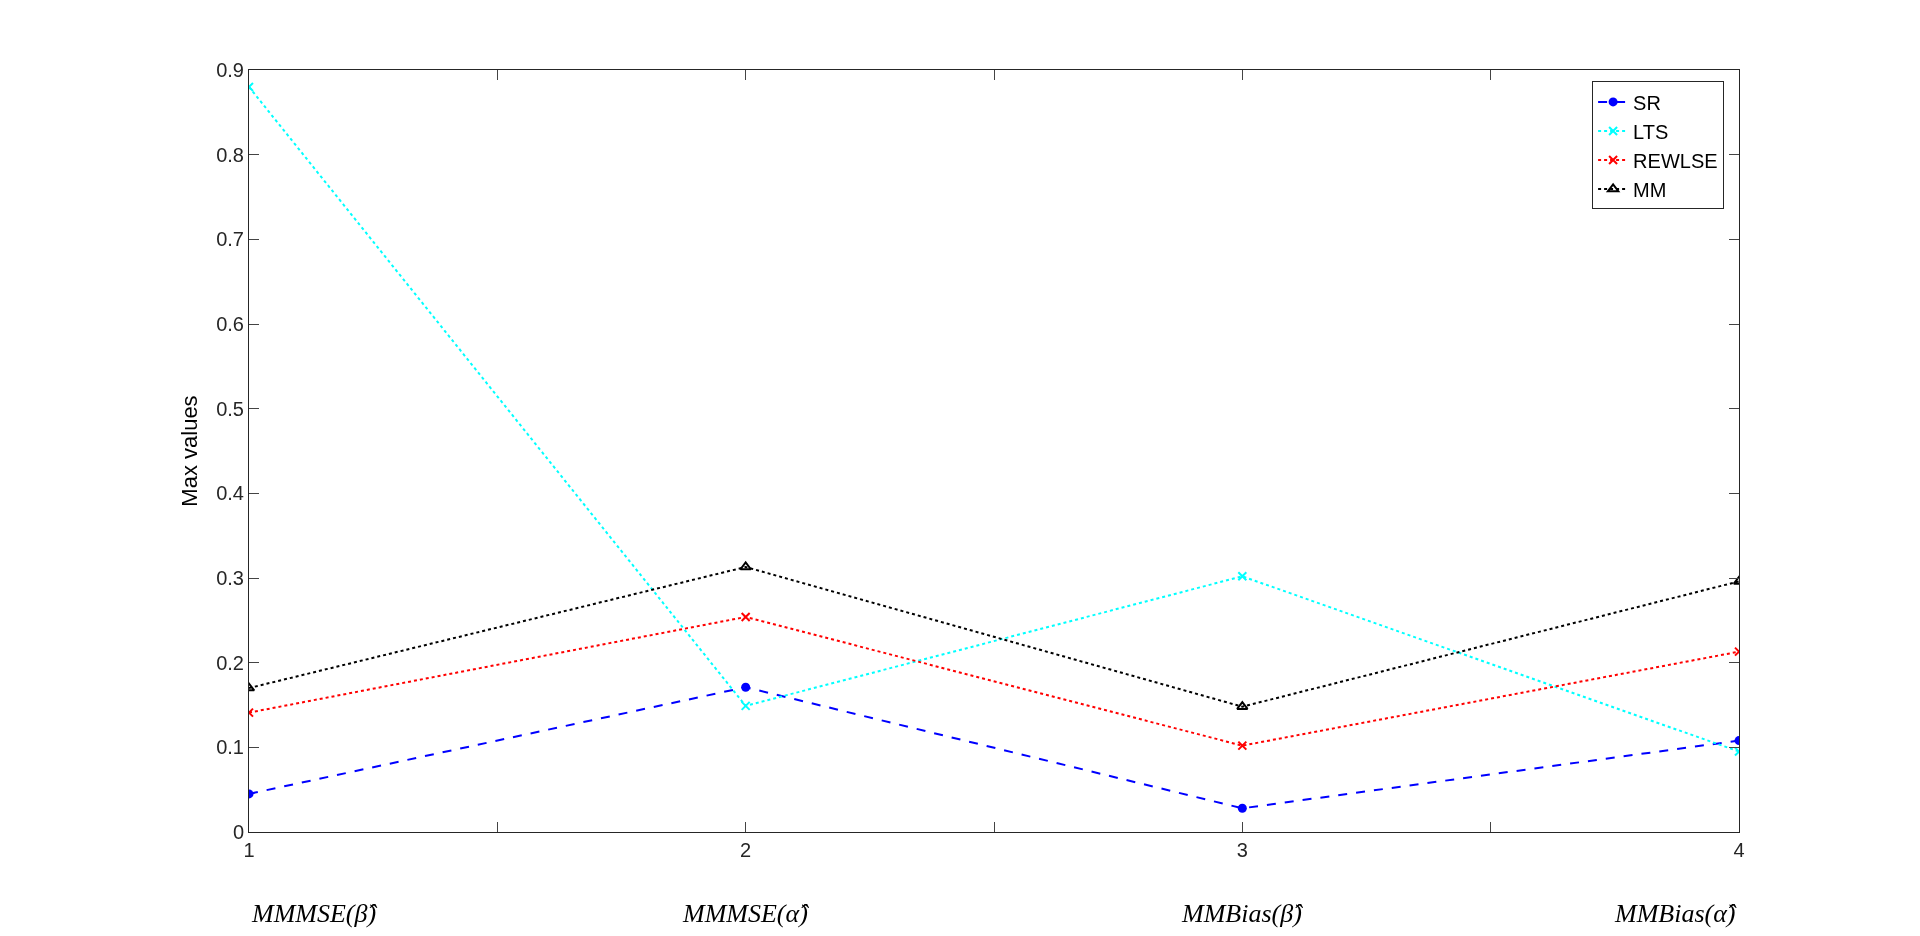 The height and width of the screenshot is (936, 1920). I want to click on y-tick-label: 0.2, so click(230, 662).